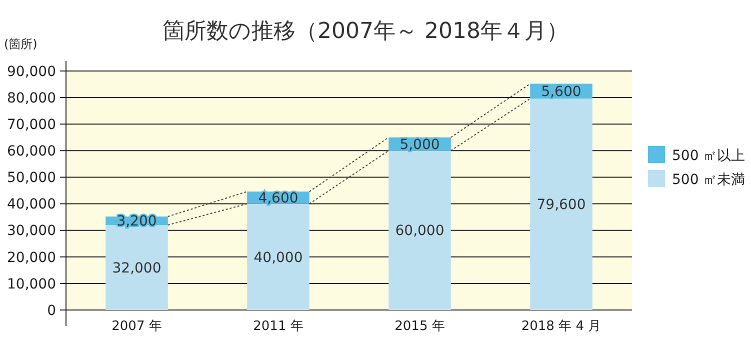 The width and height of the screenshot is (751, 343). What do you see at coordinates (561, 92) in the screenshot?
I see `data-label: 5,600` at bounding box center [561, 92].